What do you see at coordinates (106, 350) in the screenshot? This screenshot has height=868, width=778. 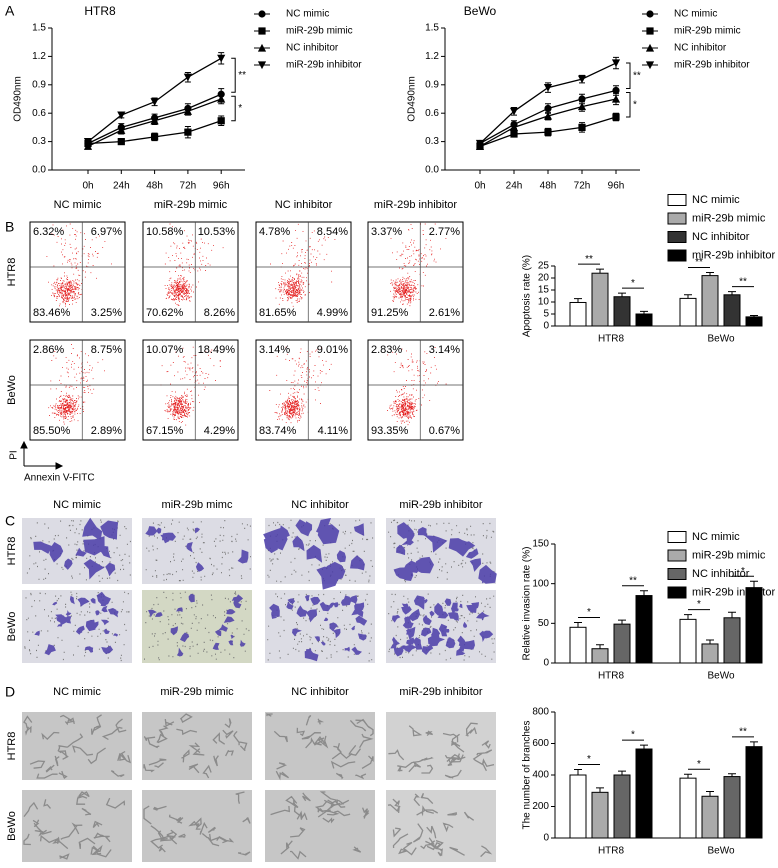 I see `quadrant-percent: 8.75%` at bounding box center [106, 350].